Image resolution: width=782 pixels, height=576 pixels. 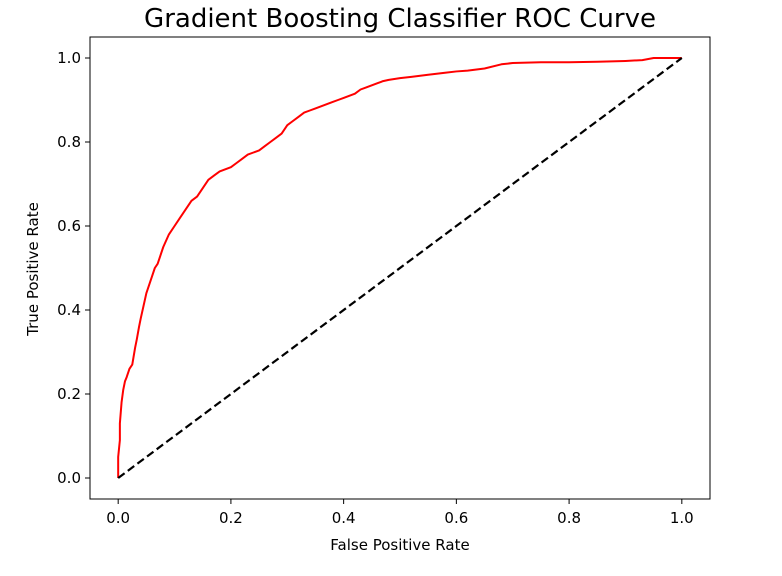 What do you see at coordinates (69, 478) in the screenshot?
I see `y-tick-label: 0.0` at bounding box center [69, 478].